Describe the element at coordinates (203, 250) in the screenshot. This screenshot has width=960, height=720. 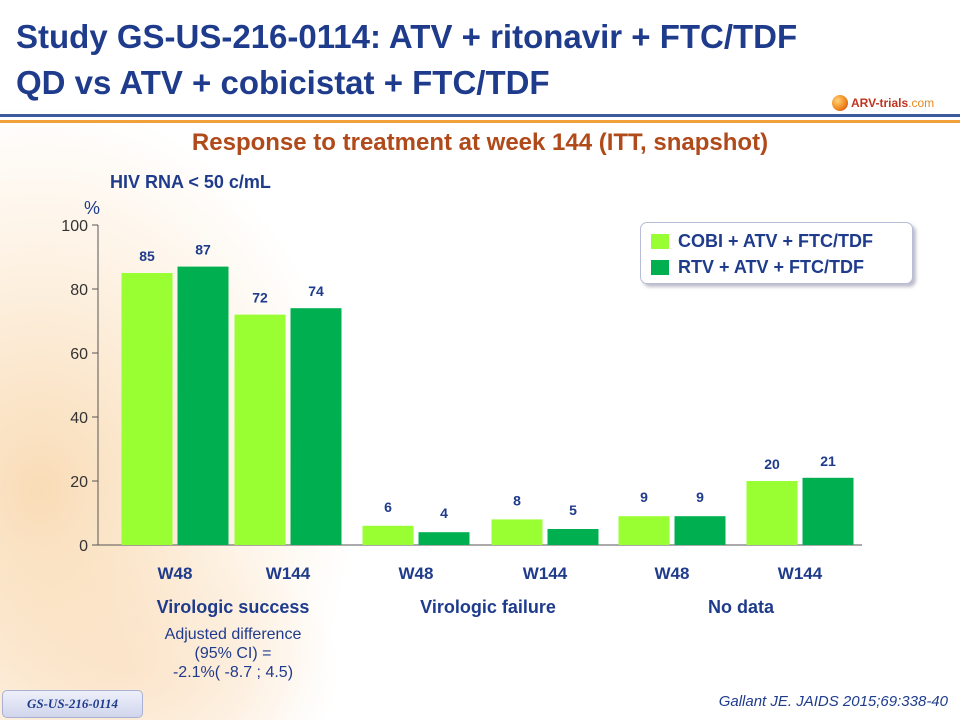
I see `bar-value-label: 87` at that location.